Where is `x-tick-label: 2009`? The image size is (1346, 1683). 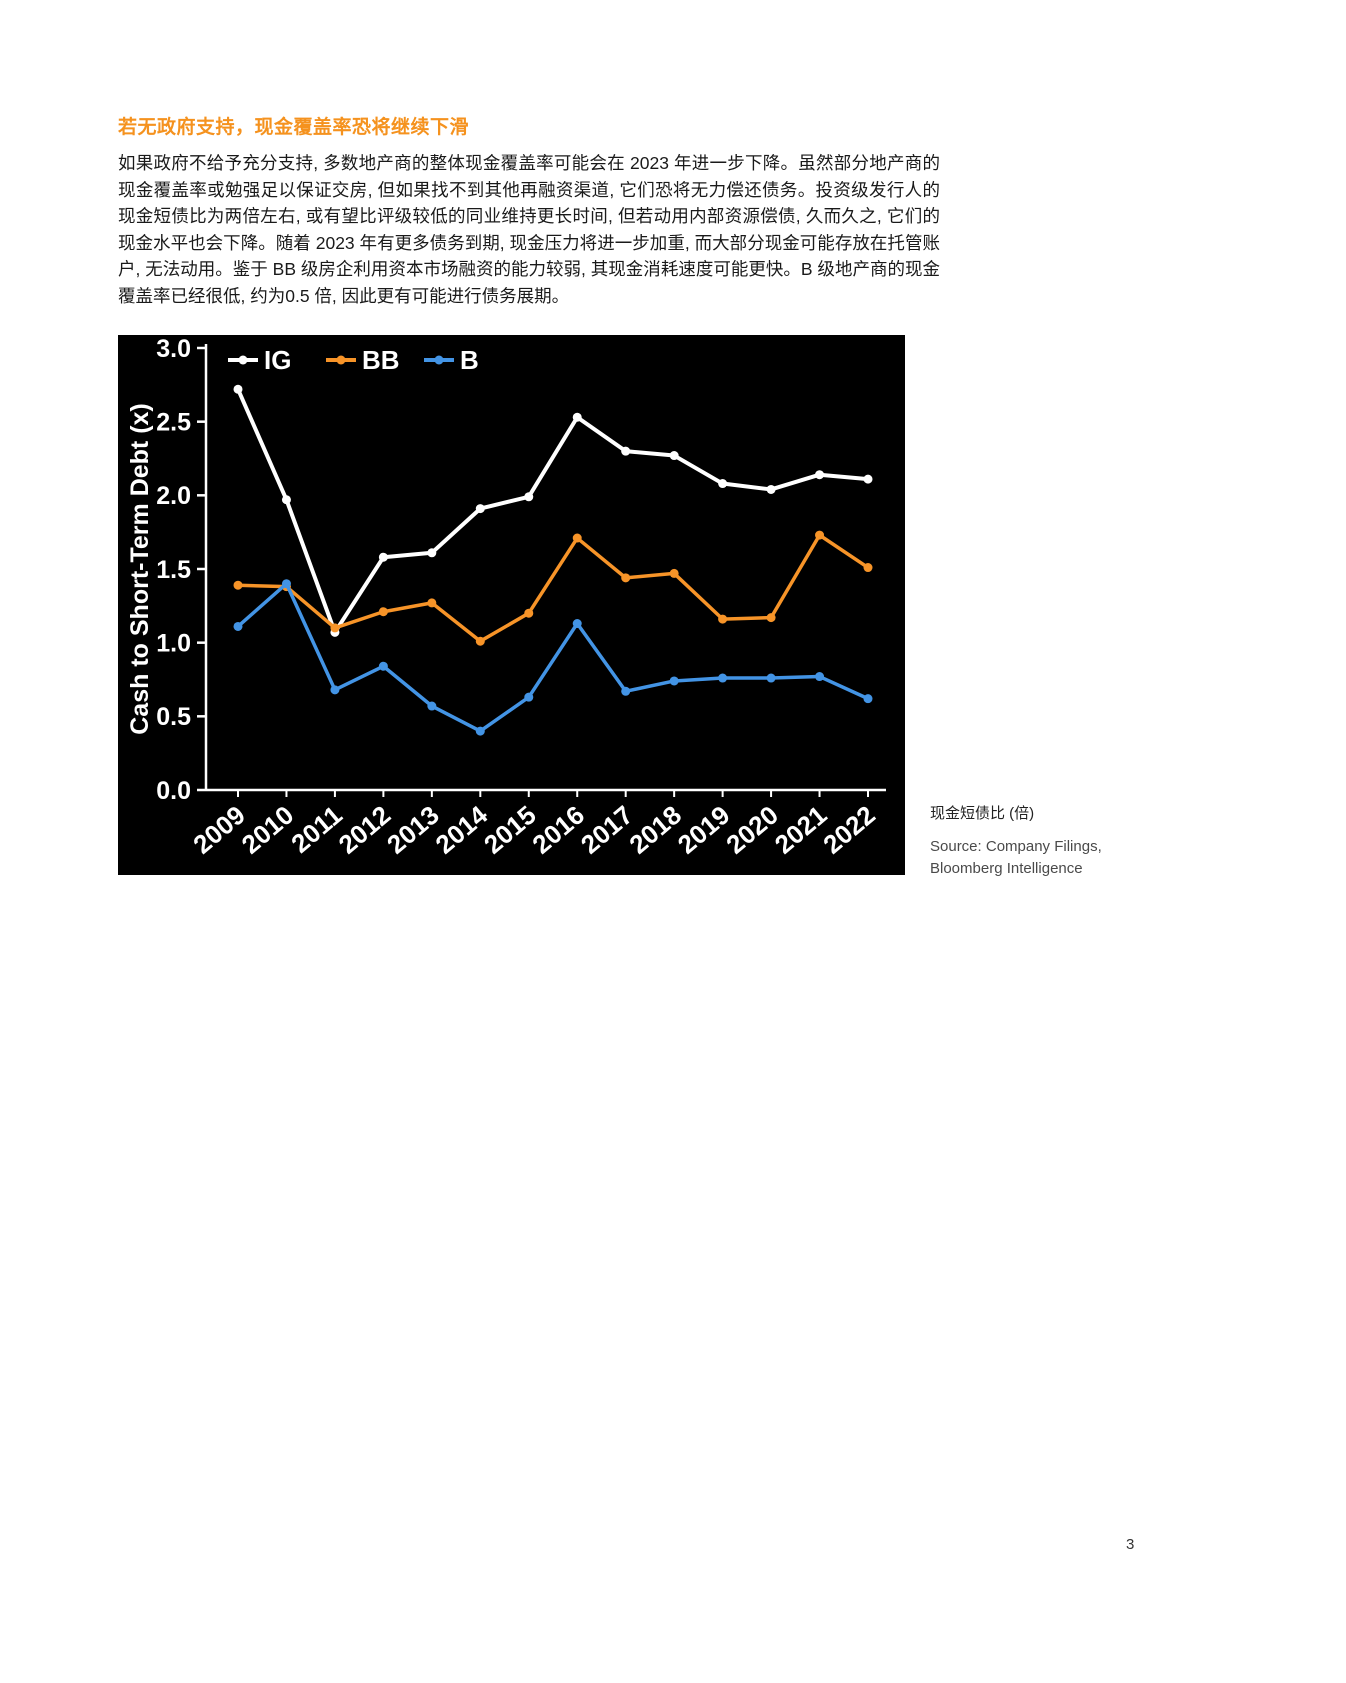
x-tick-label: 2009 is located at coordinates (219, 830).